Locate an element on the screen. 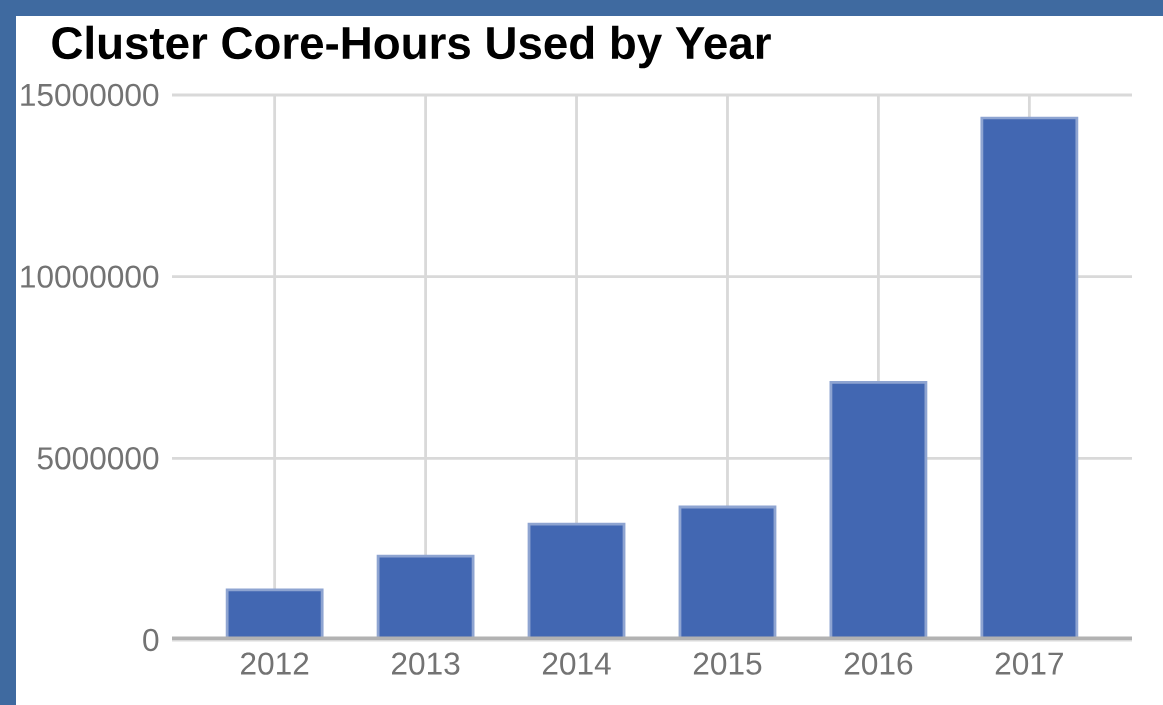  x-tick-label: 2016 is located at coordinates (878, 663).